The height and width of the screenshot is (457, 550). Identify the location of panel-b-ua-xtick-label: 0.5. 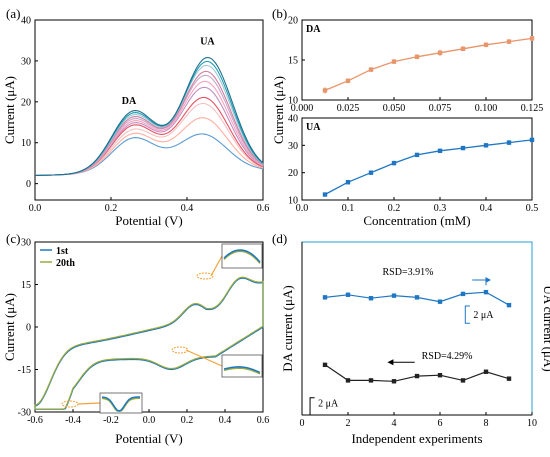
(532, 208).